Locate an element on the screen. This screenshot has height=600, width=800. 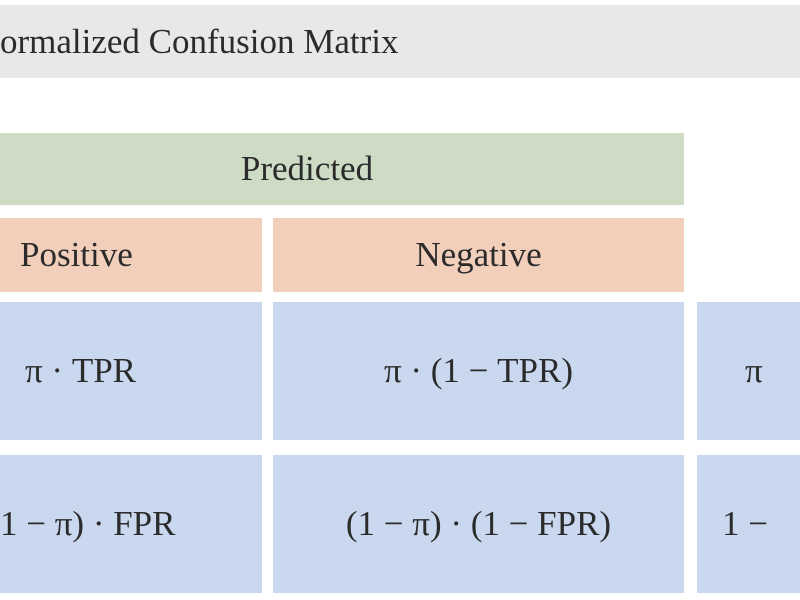
cell-text: 1 − π) · FPR is located at coordinates (88, 523).